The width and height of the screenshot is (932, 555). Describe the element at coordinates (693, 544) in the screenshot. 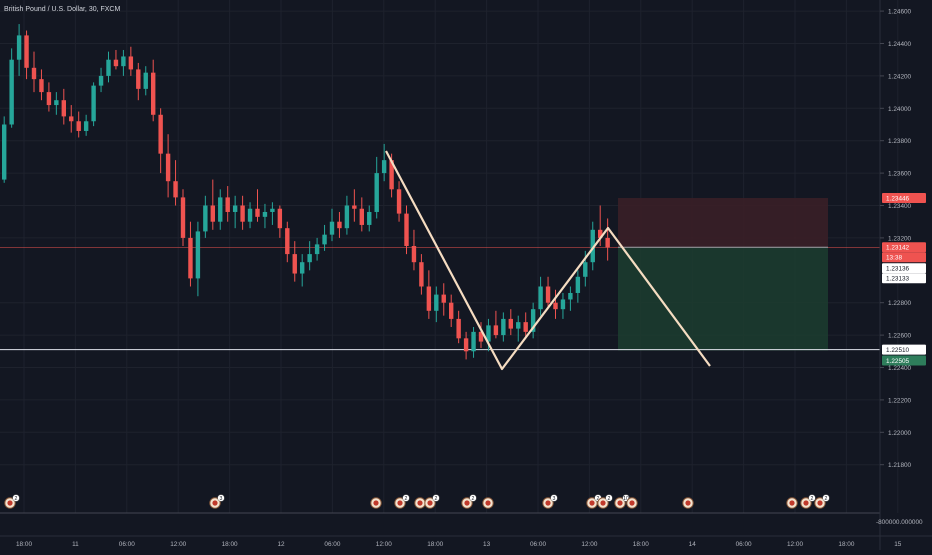

I see `x-tick-label: 14` at that location.